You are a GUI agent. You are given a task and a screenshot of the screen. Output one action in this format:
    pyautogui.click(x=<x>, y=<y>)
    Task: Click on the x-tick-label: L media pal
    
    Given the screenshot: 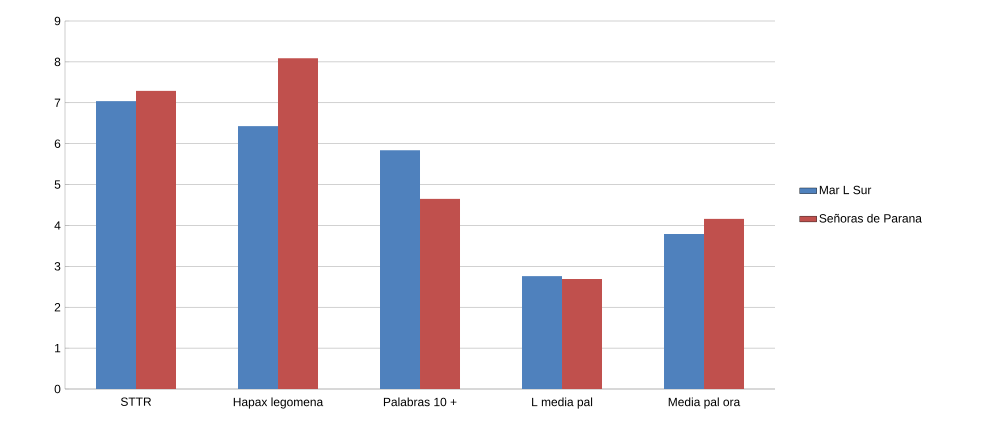 What is the action you would take?
    pyautogui.click(x=562, y=403)
    